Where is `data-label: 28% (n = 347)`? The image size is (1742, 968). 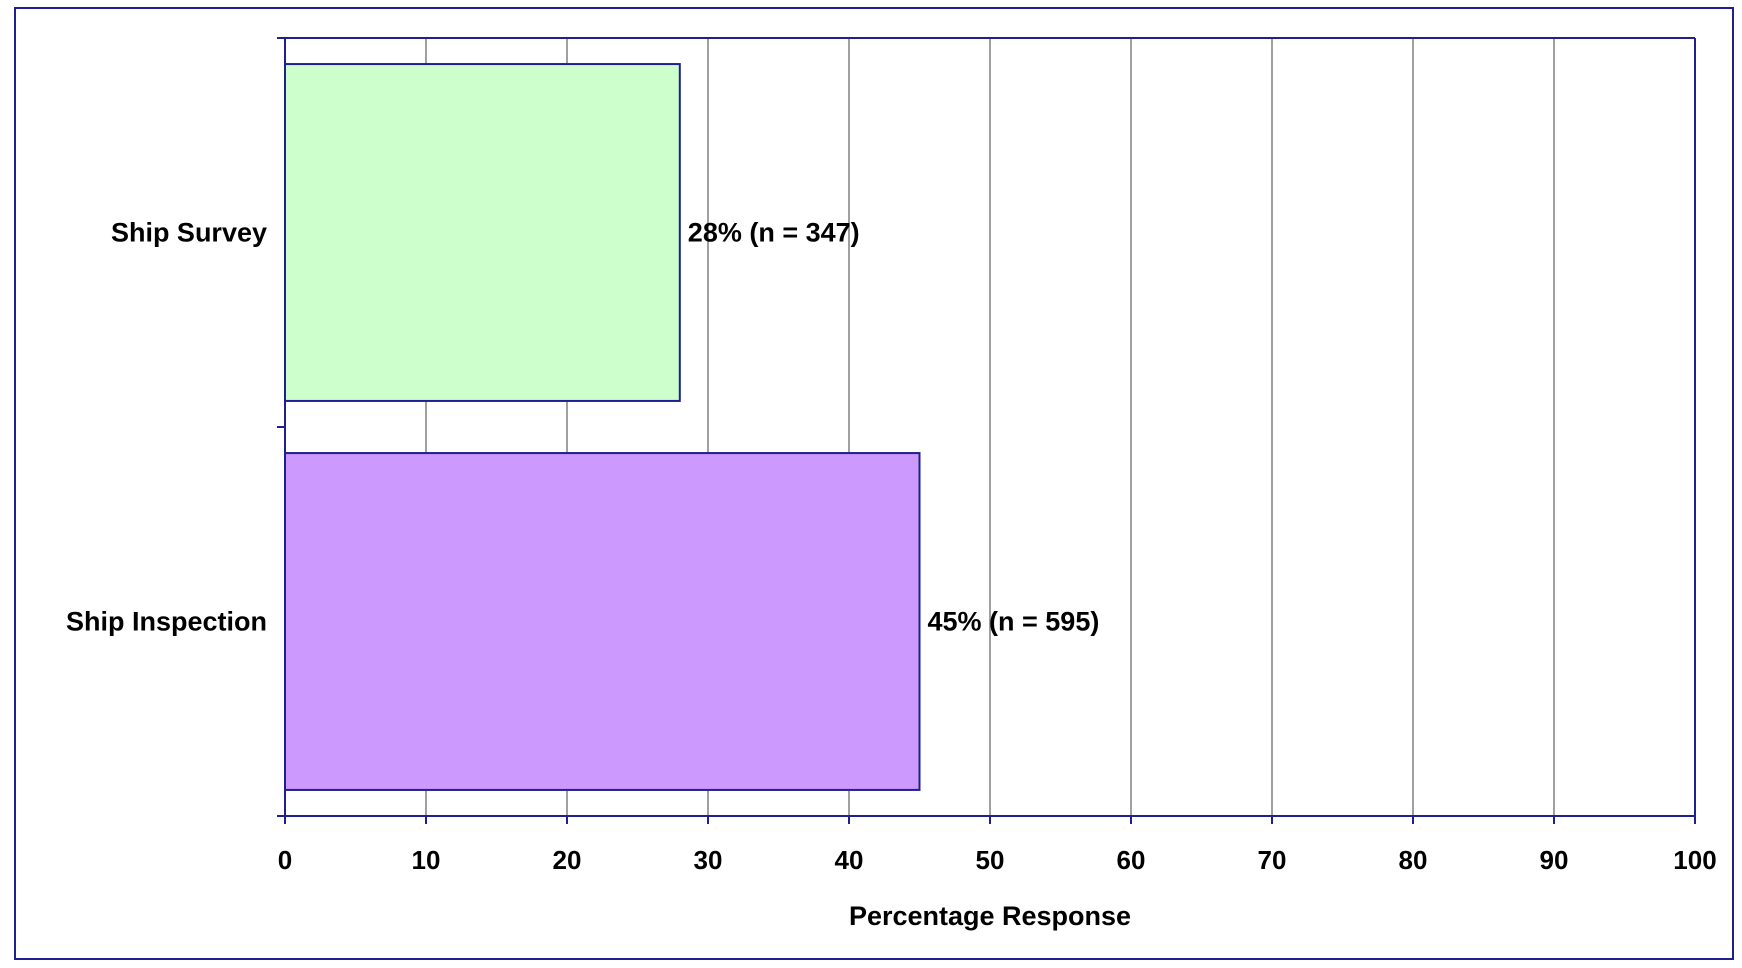 data-label: 28% (n = 347) is located at coordinates (774, 233).